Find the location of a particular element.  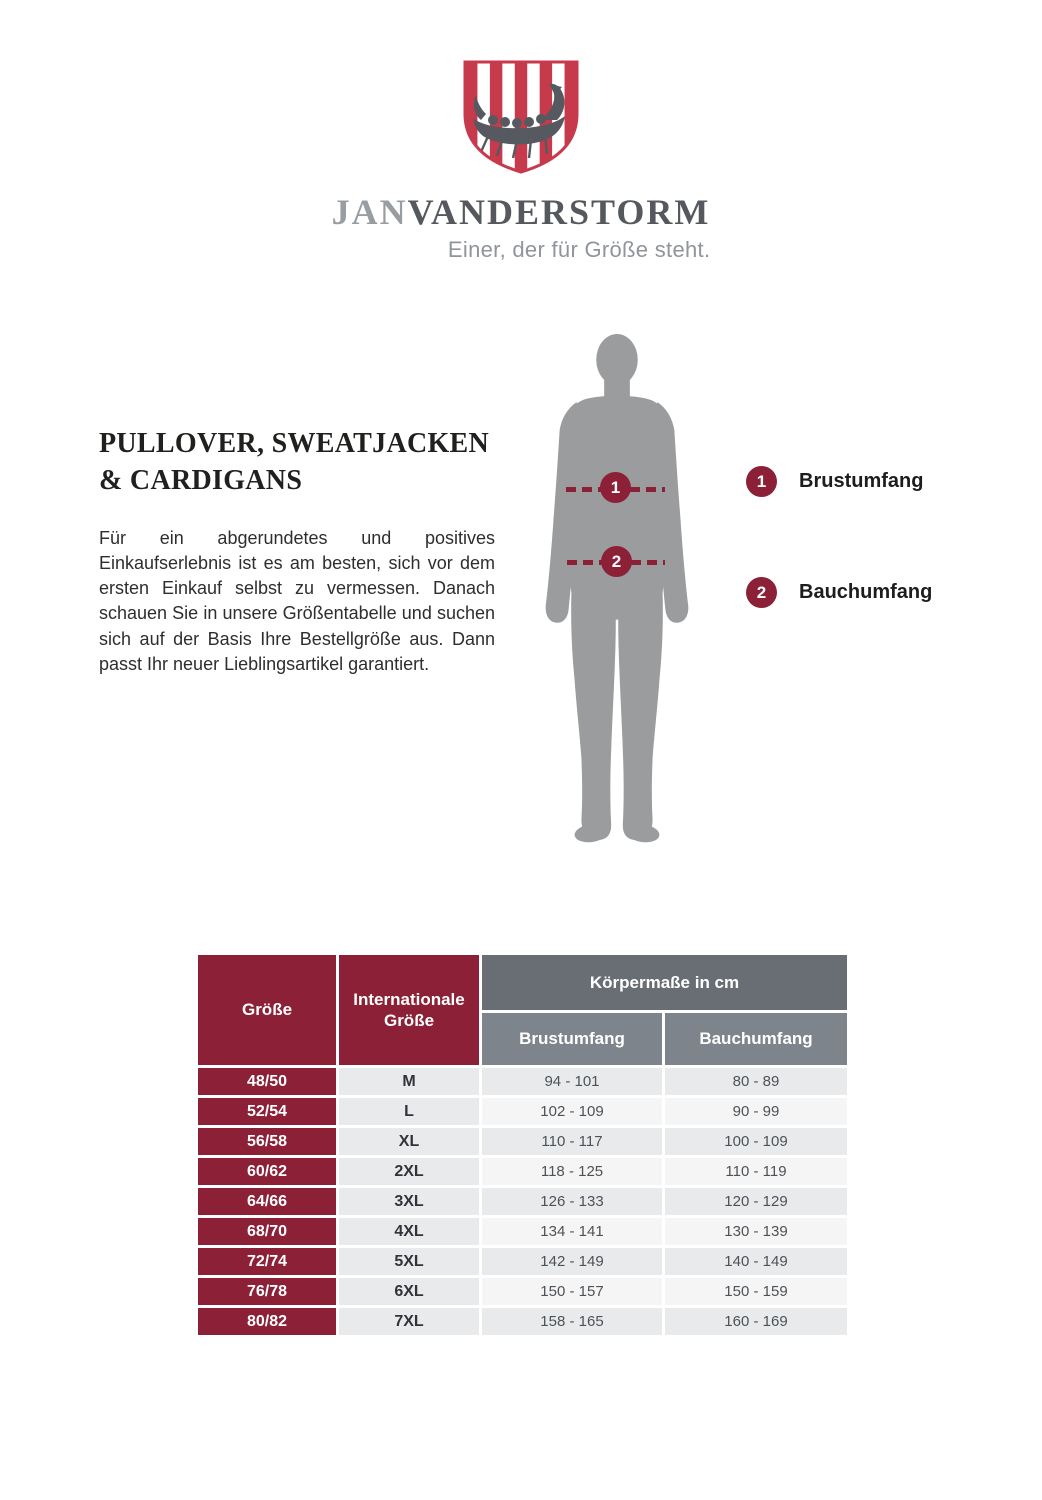

size-cell: 80/82 is located at coordinates (267, 1321).